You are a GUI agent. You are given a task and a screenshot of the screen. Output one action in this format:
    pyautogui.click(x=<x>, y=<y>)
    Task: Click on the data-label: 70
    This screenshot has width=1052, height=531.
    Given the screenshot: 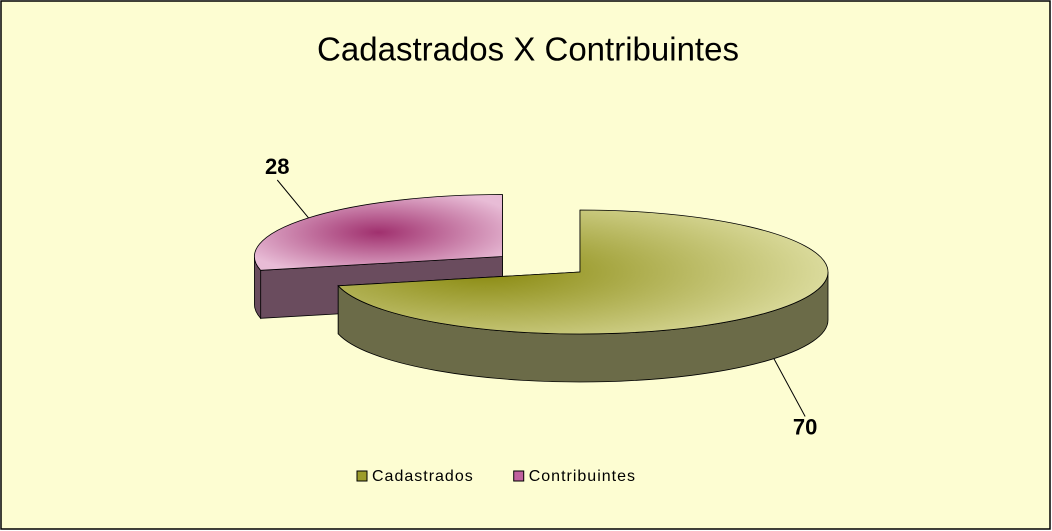 What is the action you would take?
    pyautogui.click(x=805, y=426)
    